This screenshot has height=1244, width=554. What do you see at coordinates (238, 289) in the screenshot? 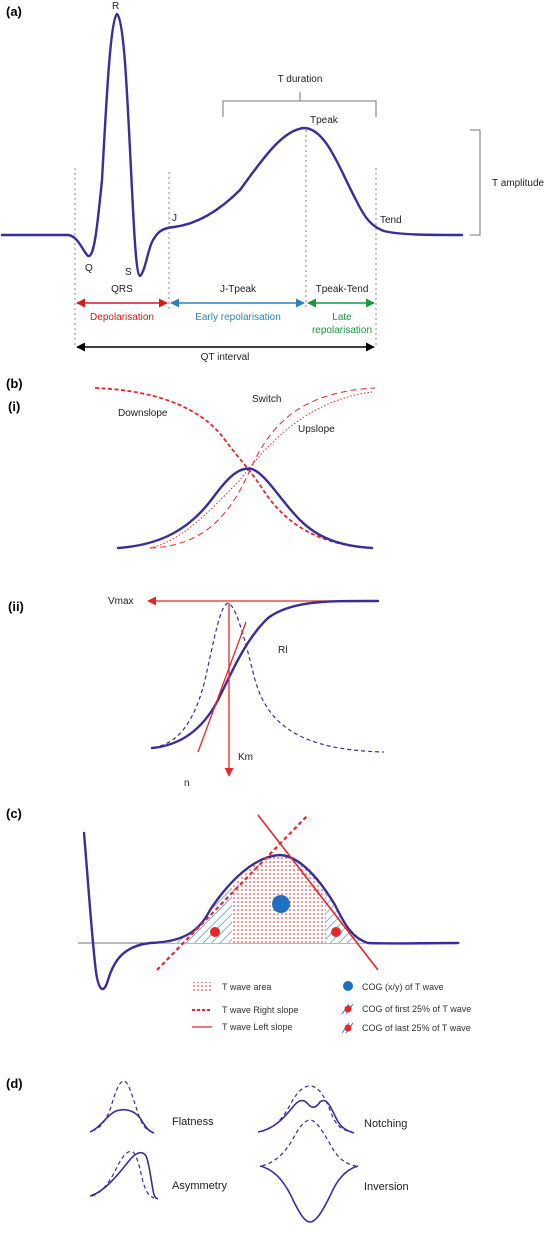
I see `segment-j-tpeak-label: J-Tpeak` at bounding box center [238, 289].